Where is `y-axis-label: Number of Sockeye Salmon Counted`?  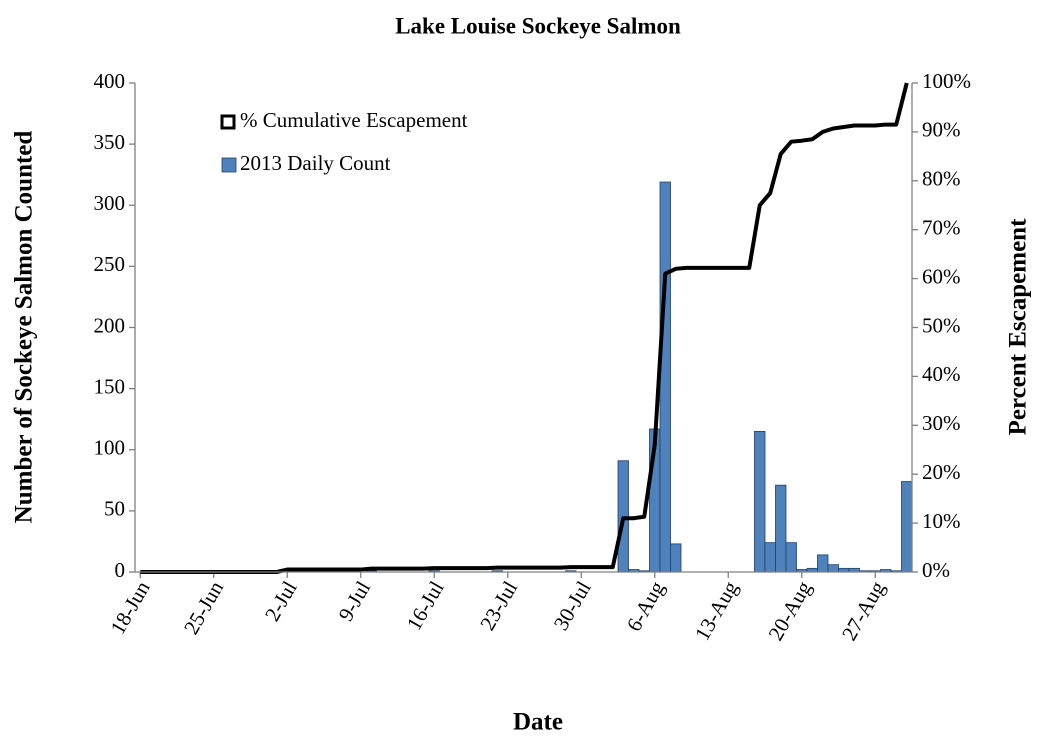 y-axis-label: Number of Sockeye Salmon Counted is located at coordinates (24, 327).